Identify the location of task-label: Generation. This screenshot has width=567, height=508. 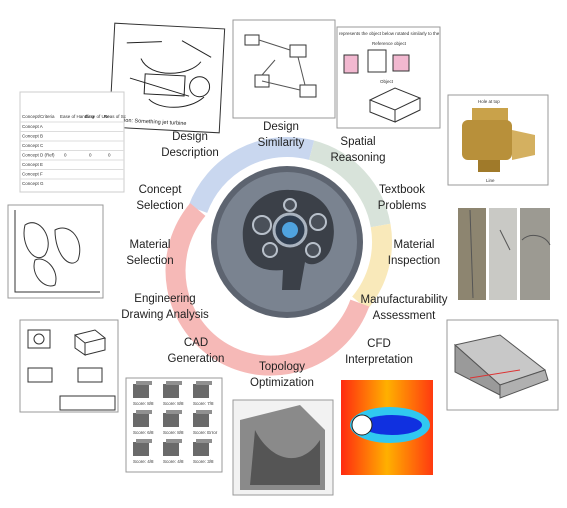
(196, 359).